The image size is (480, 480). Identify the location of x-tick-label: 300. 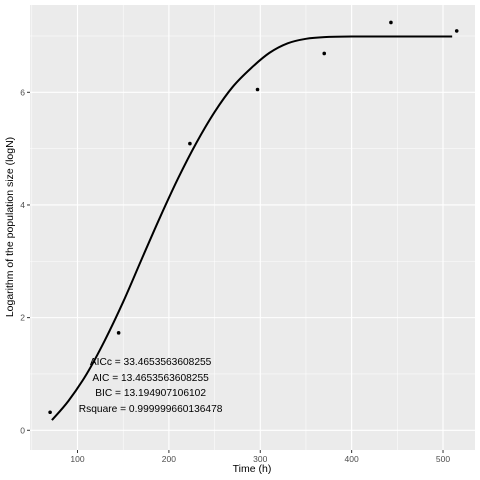
(260, 459).